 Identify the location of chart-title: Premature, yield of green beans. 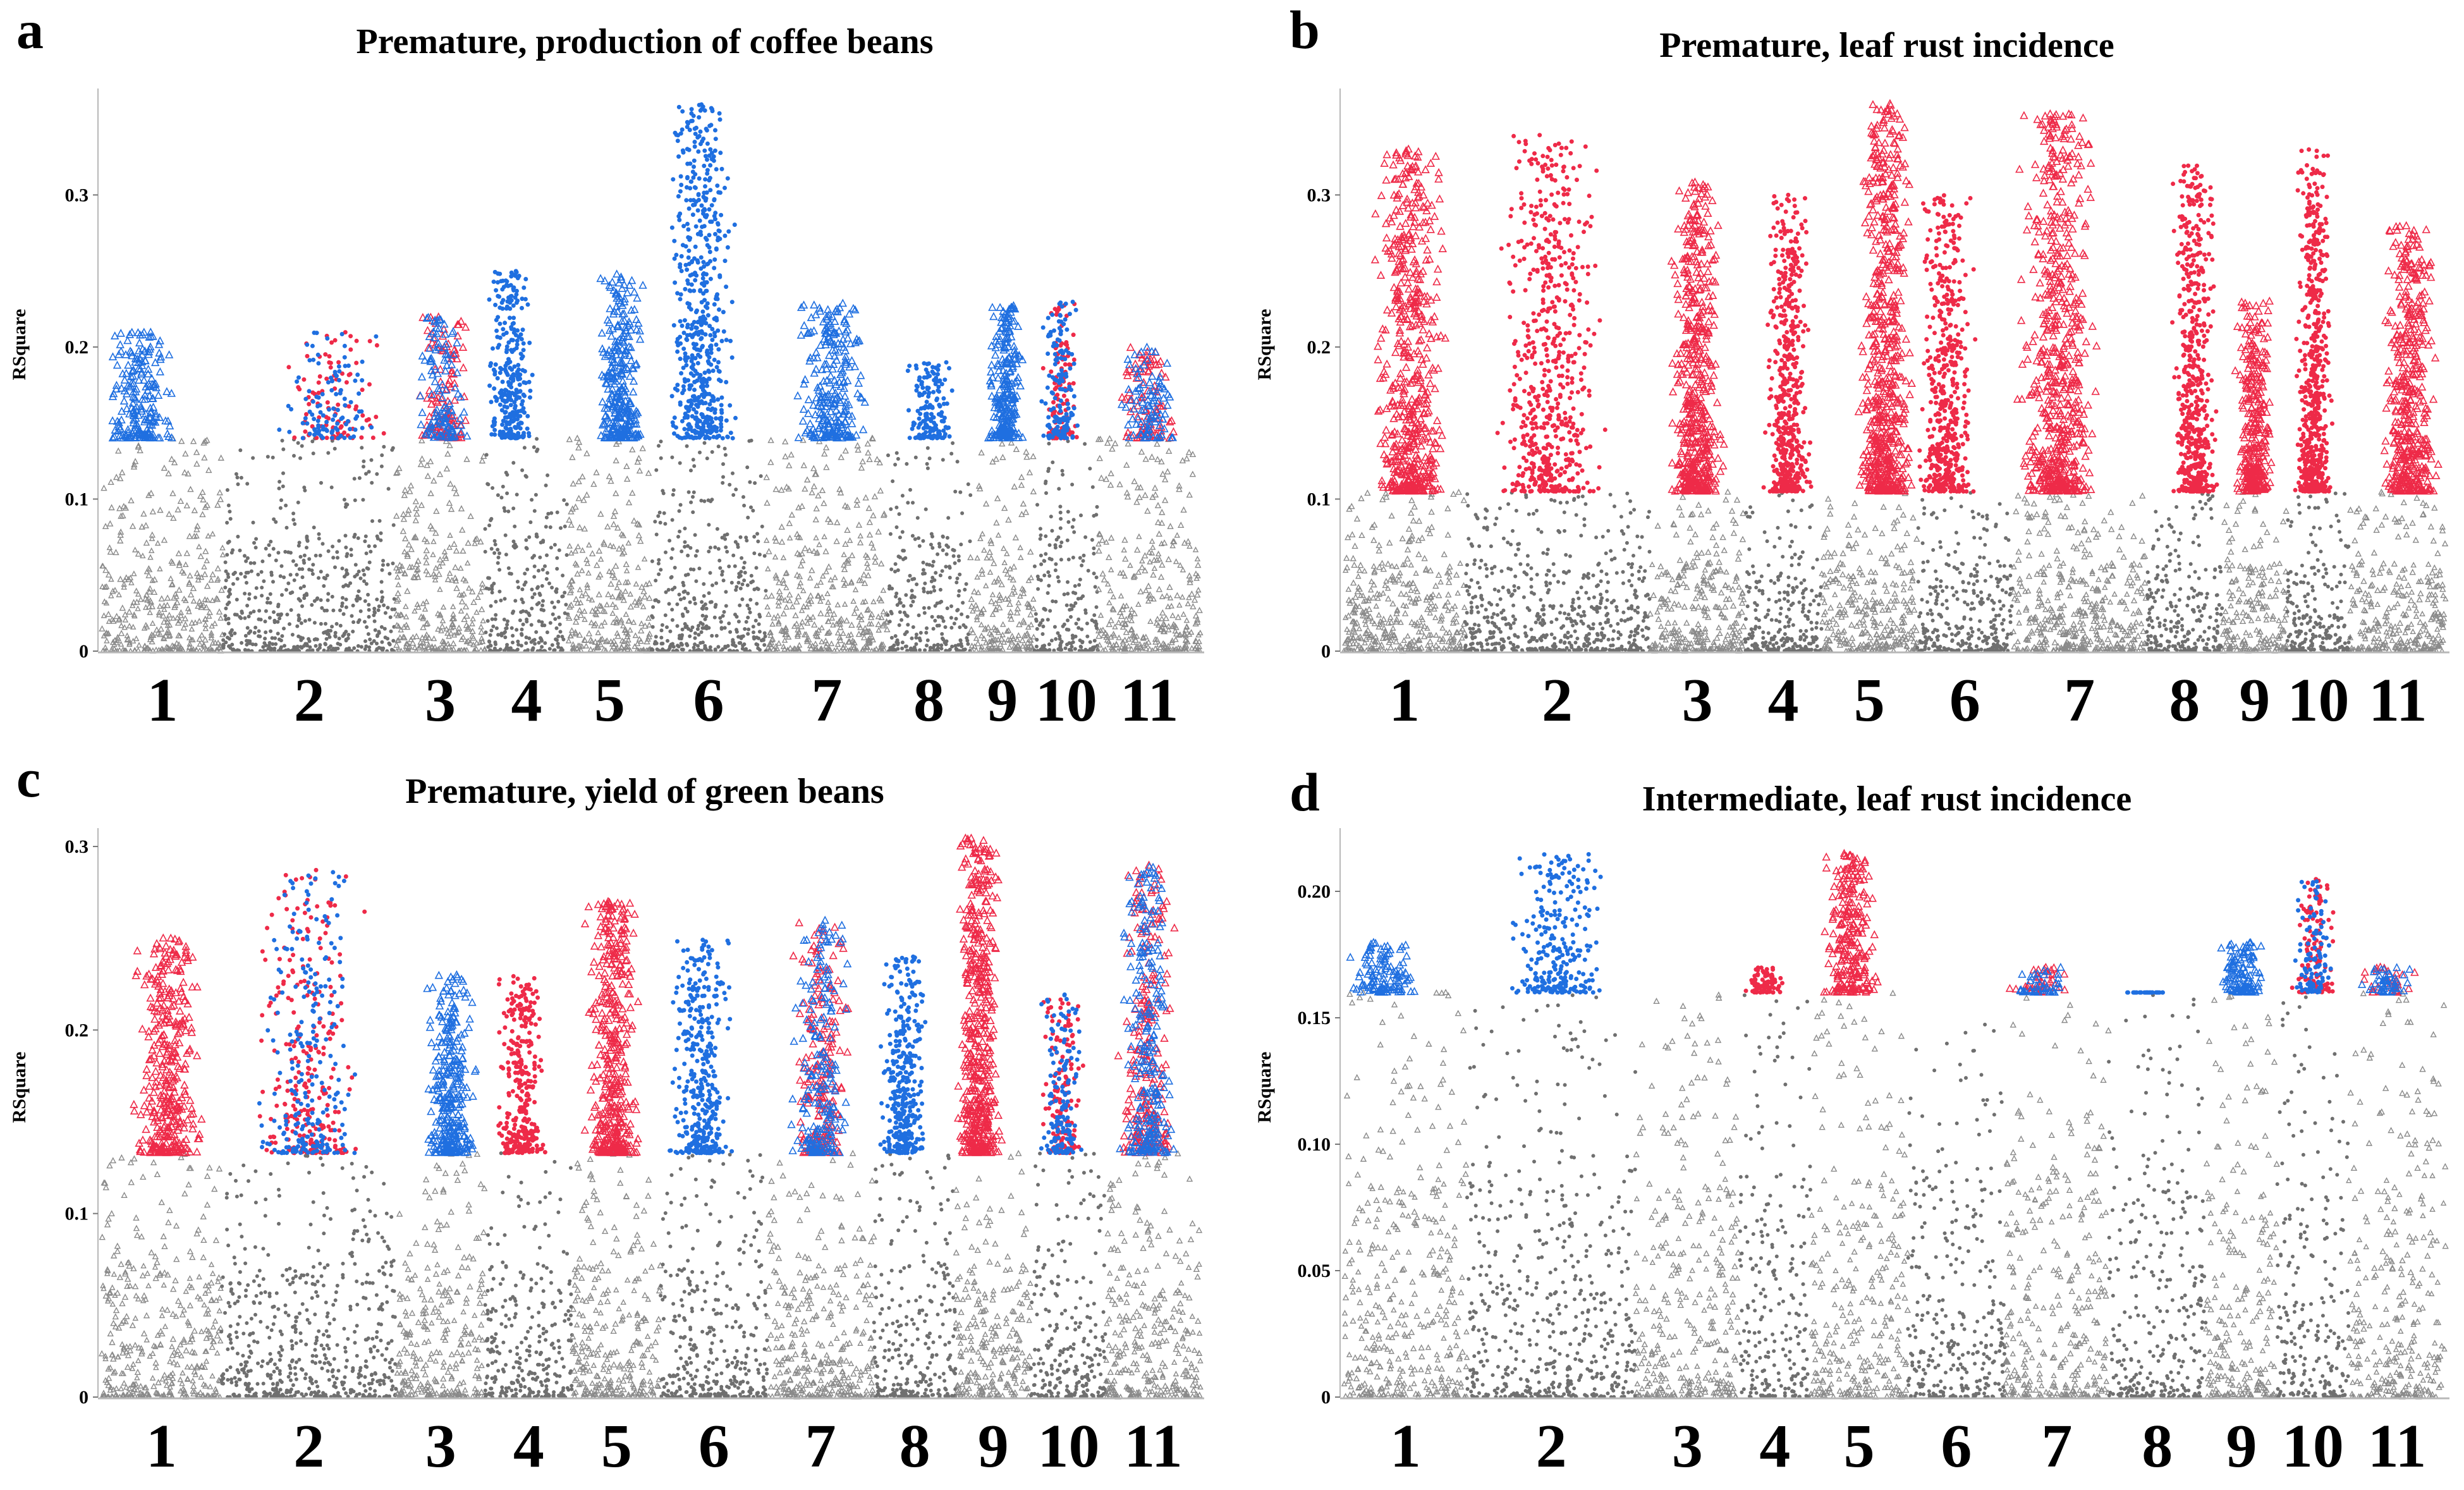
(644, 792).